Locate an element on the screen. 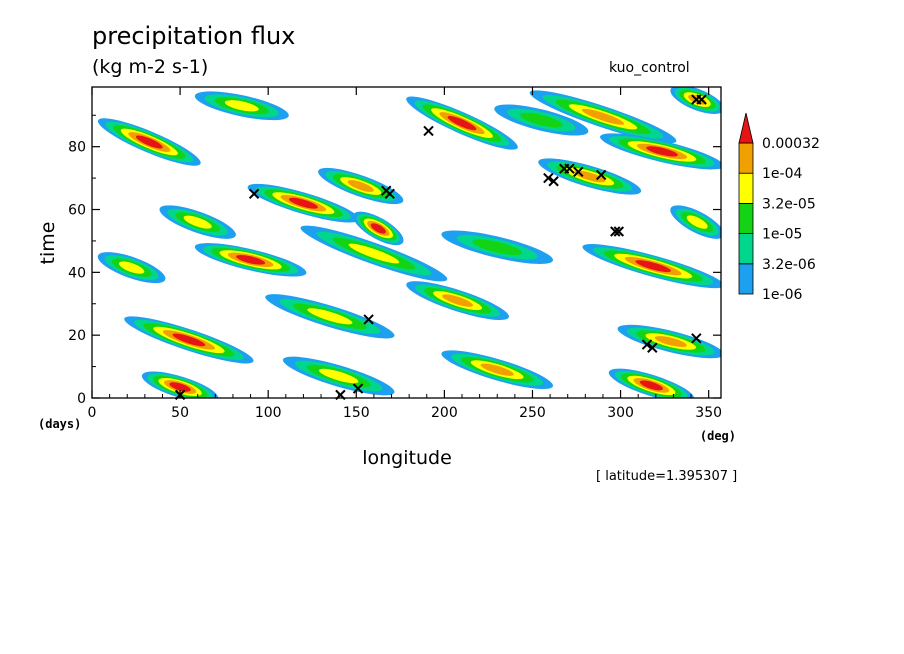 The height and width of the screenshot is (654, 904). y-axis-unit: (days) is located at coordinates (59, 424).